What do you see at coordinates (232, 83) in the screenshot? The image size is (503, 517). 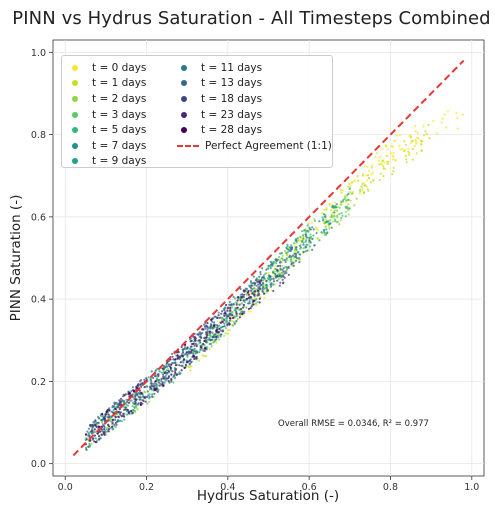 I see `legend-label: t = 13 days` at bounding box center [232, 83].